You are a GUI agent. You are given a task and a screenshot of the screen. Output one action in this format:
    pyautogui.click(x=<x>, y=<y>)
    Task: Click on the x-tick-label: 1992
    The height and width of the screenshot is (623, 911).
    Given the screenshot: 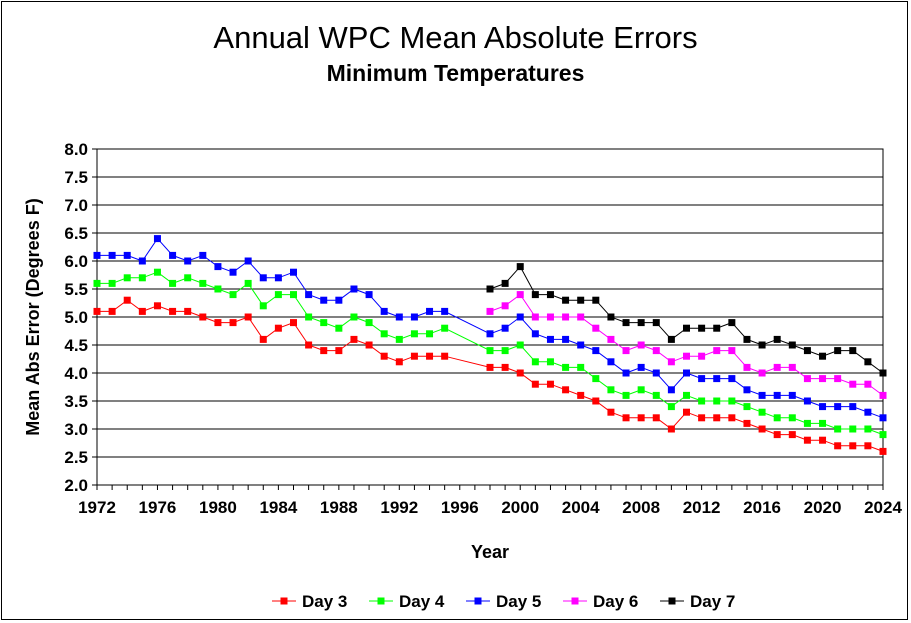 What is the action you would take?
    pyautogui.click(x=399, y=507)
    